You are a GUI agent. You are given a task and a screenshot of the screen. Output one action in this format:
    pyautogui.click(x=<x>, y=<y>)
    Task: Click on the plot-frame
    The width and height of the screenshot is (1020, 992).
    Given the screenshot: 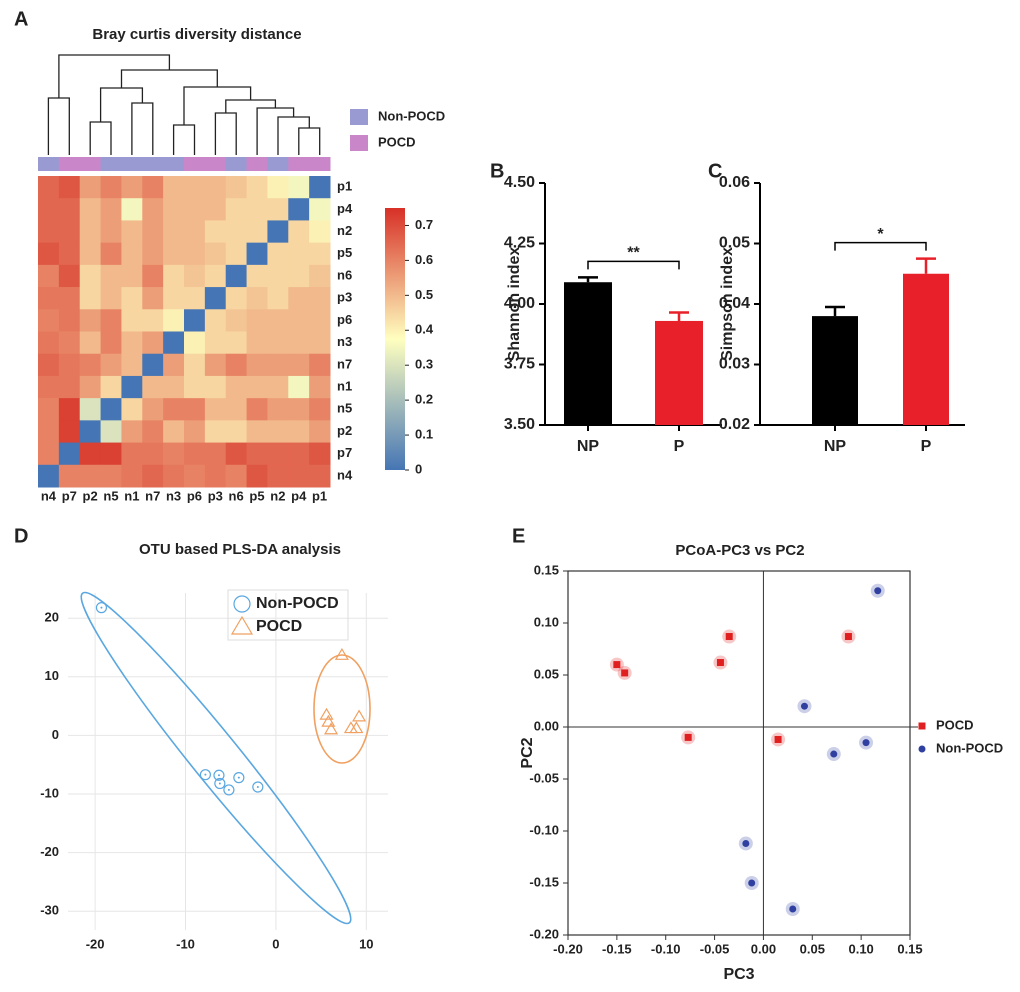 What is the action you would take?
    pyautogui.click(x=739, y=753)
    